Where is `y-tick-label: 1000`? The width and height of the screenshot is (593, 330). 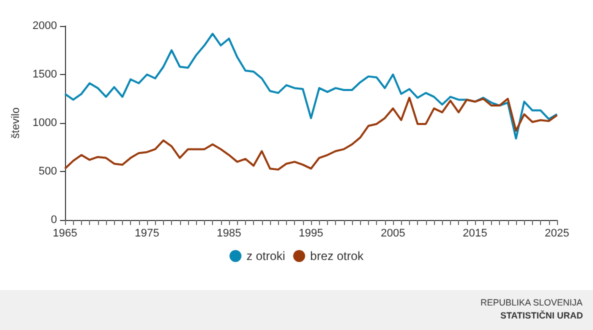 y-tick-label: 1000 is located at coordinates (44, 123).